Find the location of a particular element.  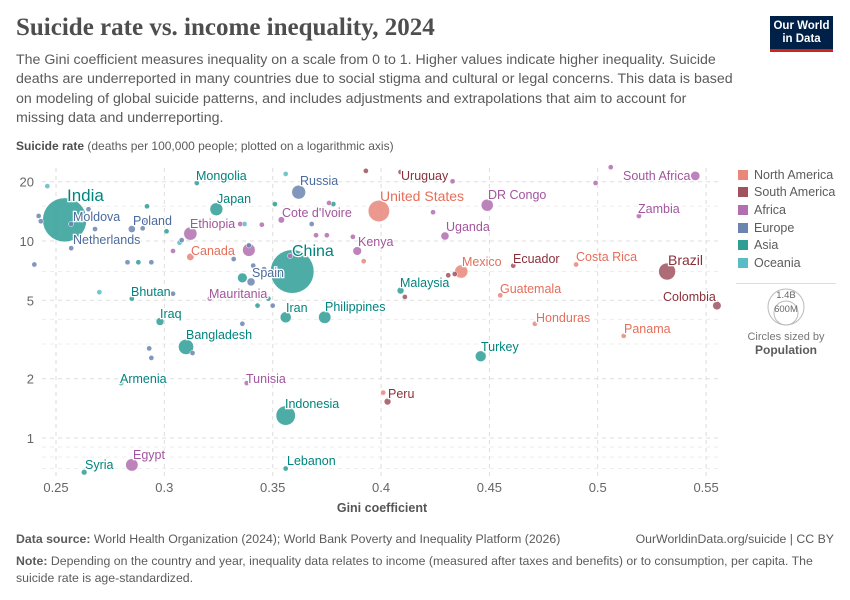

point-spain is located at coordinates (251, 282).